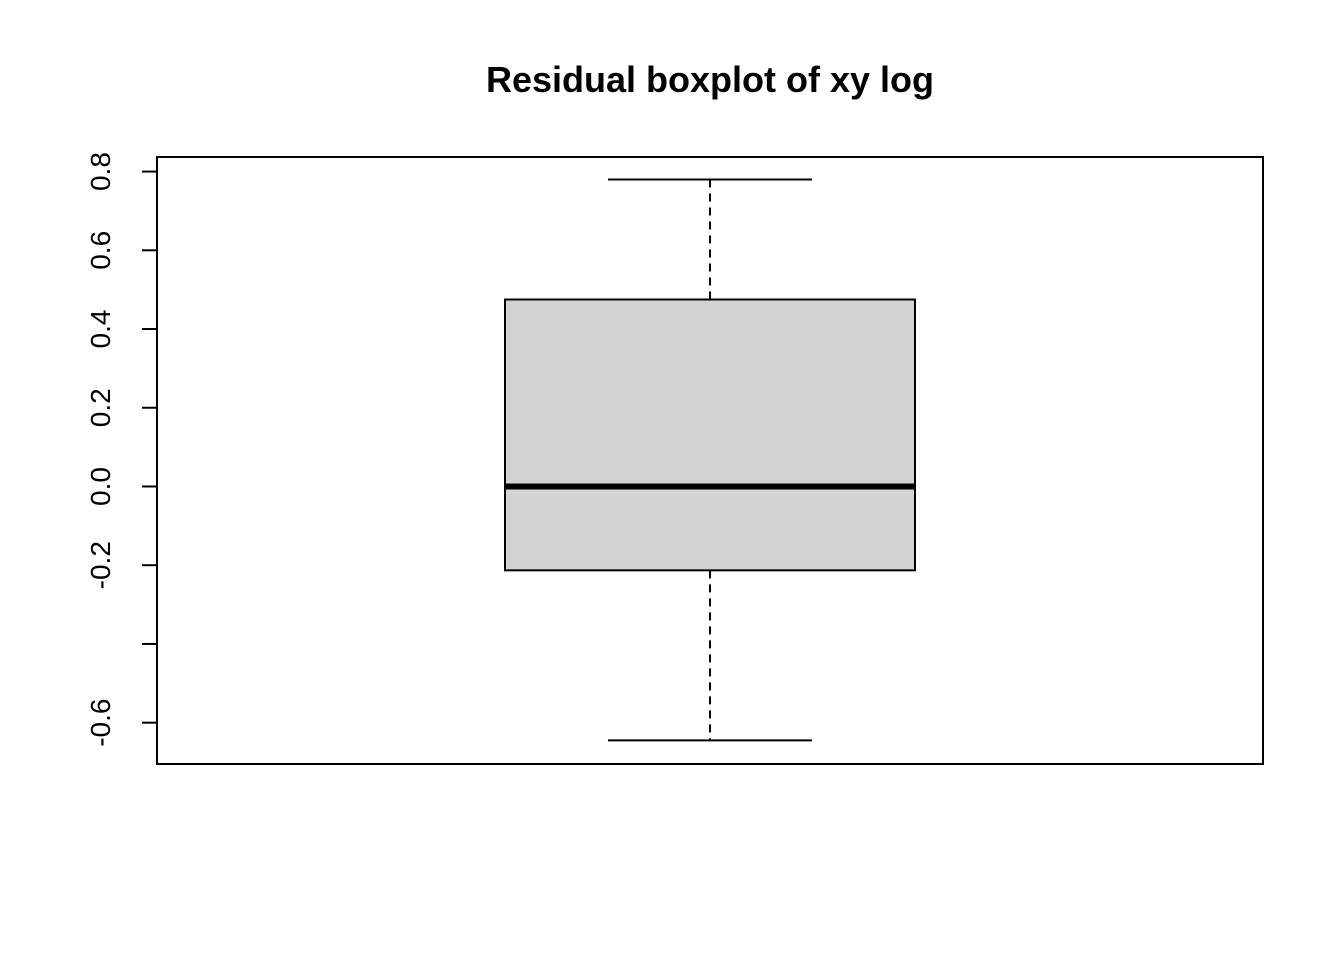  What do you see at coordinates (100, 565) in the screenshot?
I see `y-tick-label: -0.2` at bounding box center [100, 565].